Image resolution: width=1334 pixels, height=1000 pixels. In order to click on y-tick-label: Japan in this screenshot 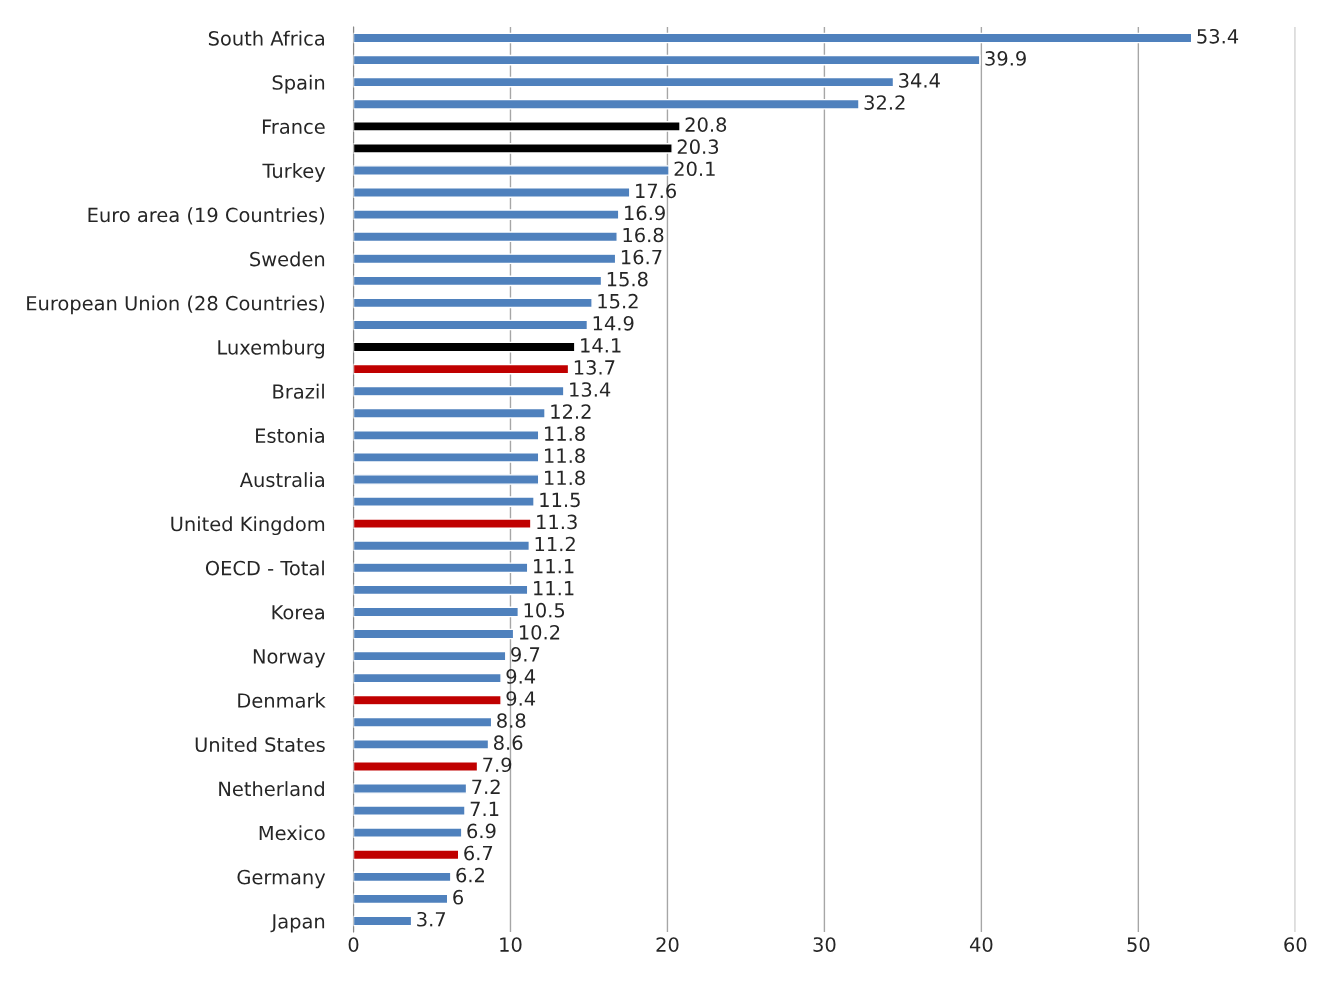, I will do `click(297, 923)`.